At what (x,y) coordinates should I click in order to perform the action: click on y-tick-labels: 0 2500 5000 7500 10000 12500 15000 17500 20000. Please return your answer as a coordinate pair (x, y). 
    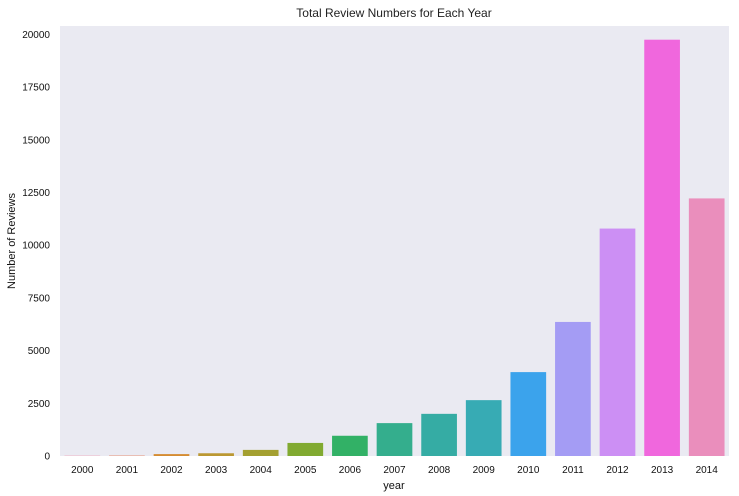
    Looking at the image, I should click on (36, 246).